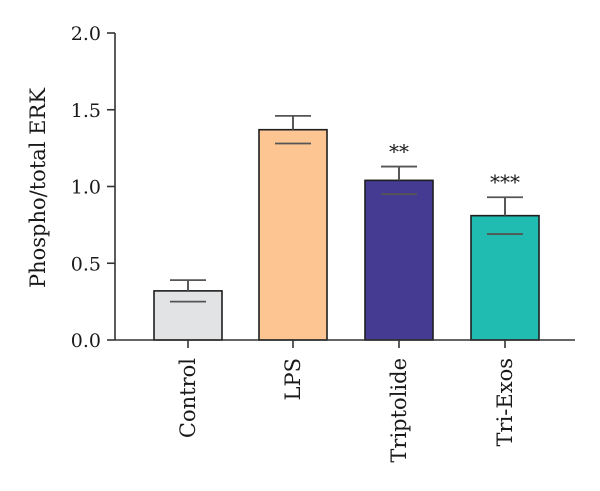  I want to click on x-tick-label: Control, so click(188, 398).